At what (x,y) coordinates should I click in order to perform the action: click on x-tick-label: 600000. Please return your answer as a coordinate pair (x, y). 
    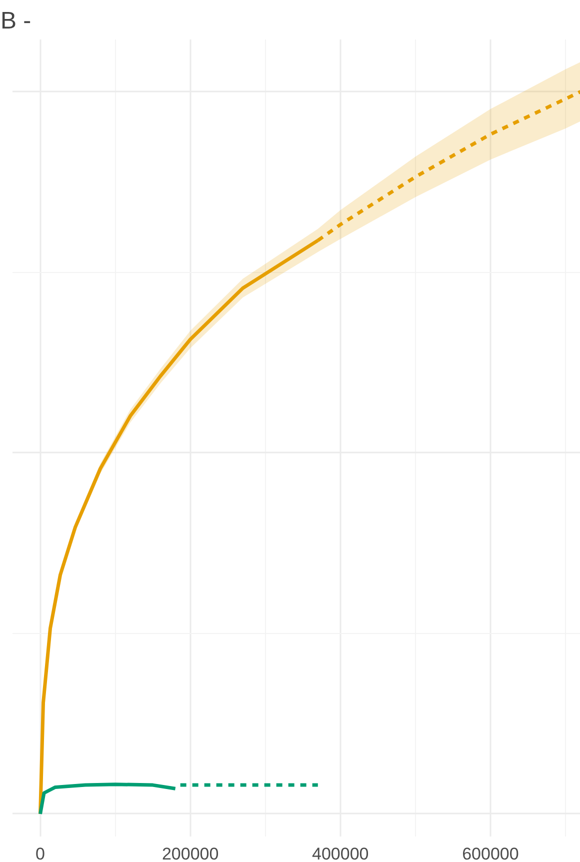
    Looking at the image, I should click on (490, 853).